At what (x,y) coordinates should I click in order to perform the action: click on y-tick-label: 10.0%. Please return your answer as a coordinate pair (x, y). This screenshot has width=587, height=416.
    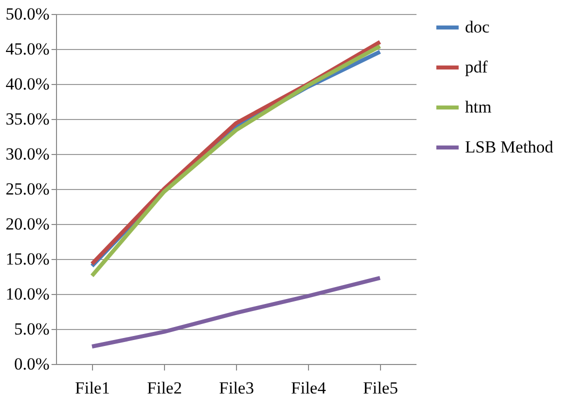
    Looking at the image, I should click on (28, 294).